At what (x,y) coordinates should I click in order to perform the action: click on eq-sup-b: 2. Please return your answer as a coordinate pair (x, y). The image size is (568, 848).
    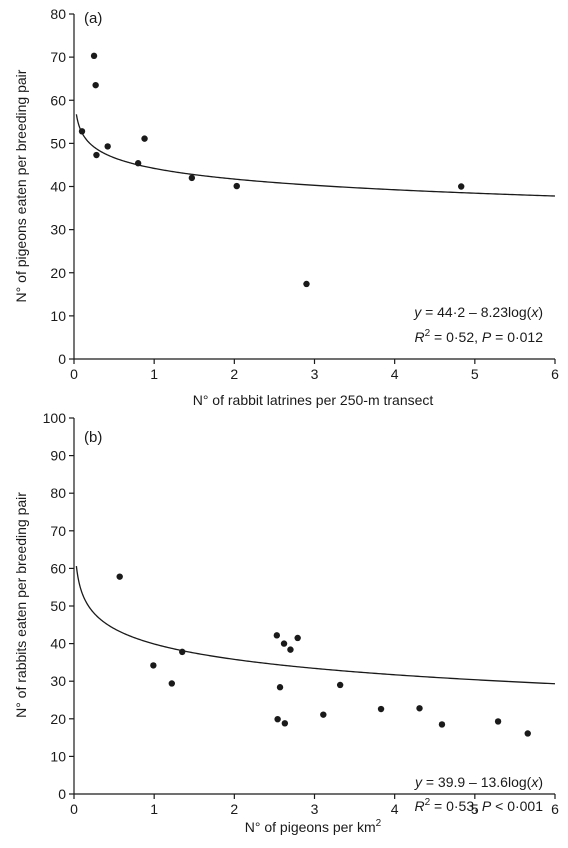
    Looking at the image, I should click on (428, 802).